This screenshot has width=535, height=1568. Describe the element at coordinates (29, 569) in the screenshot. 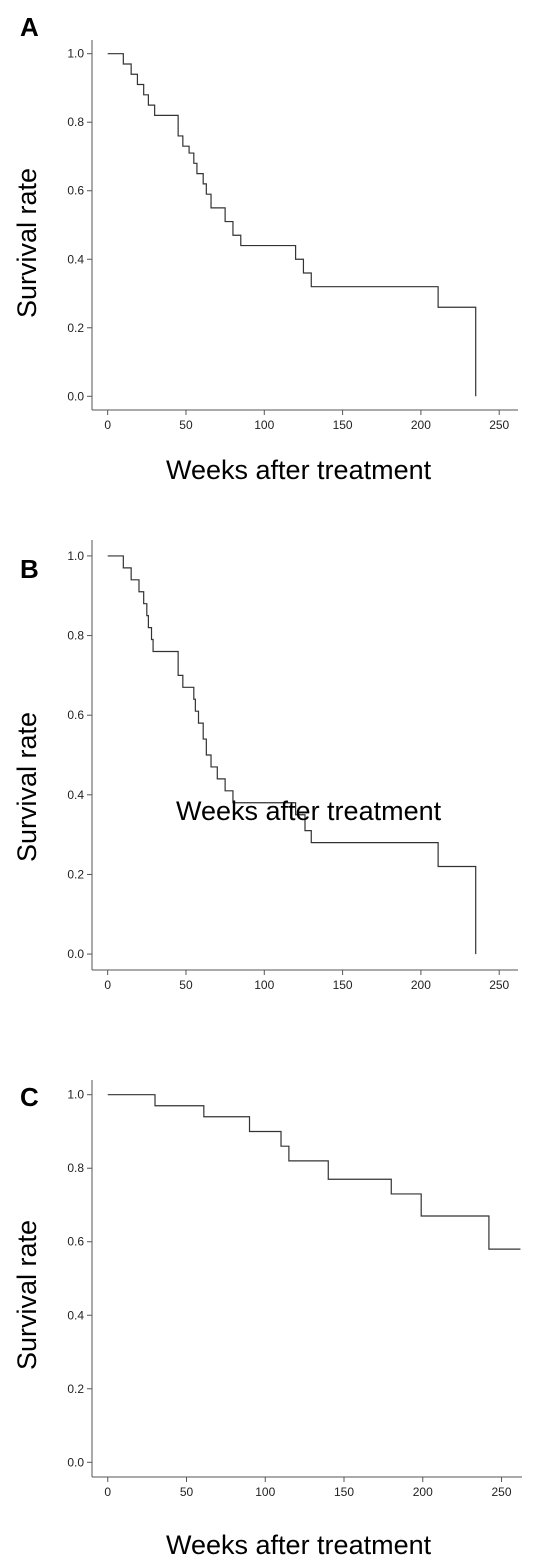

I see `panel-letter: B` at that location.